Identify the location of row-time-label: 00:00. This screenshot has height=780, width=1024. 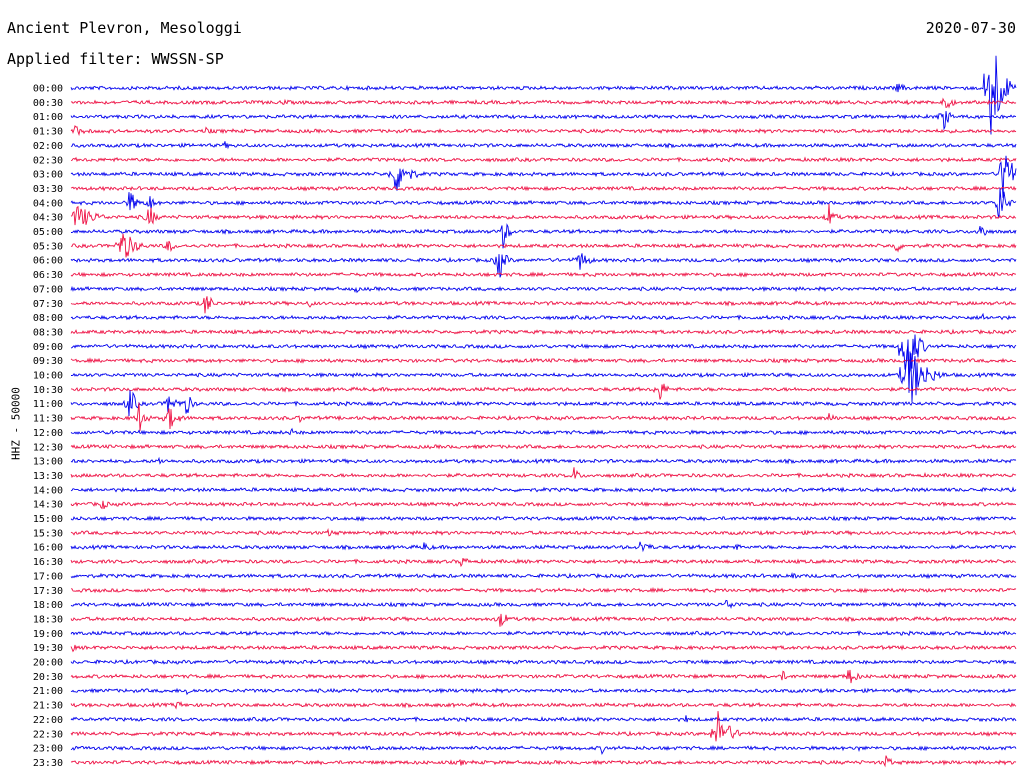
(48, 89).